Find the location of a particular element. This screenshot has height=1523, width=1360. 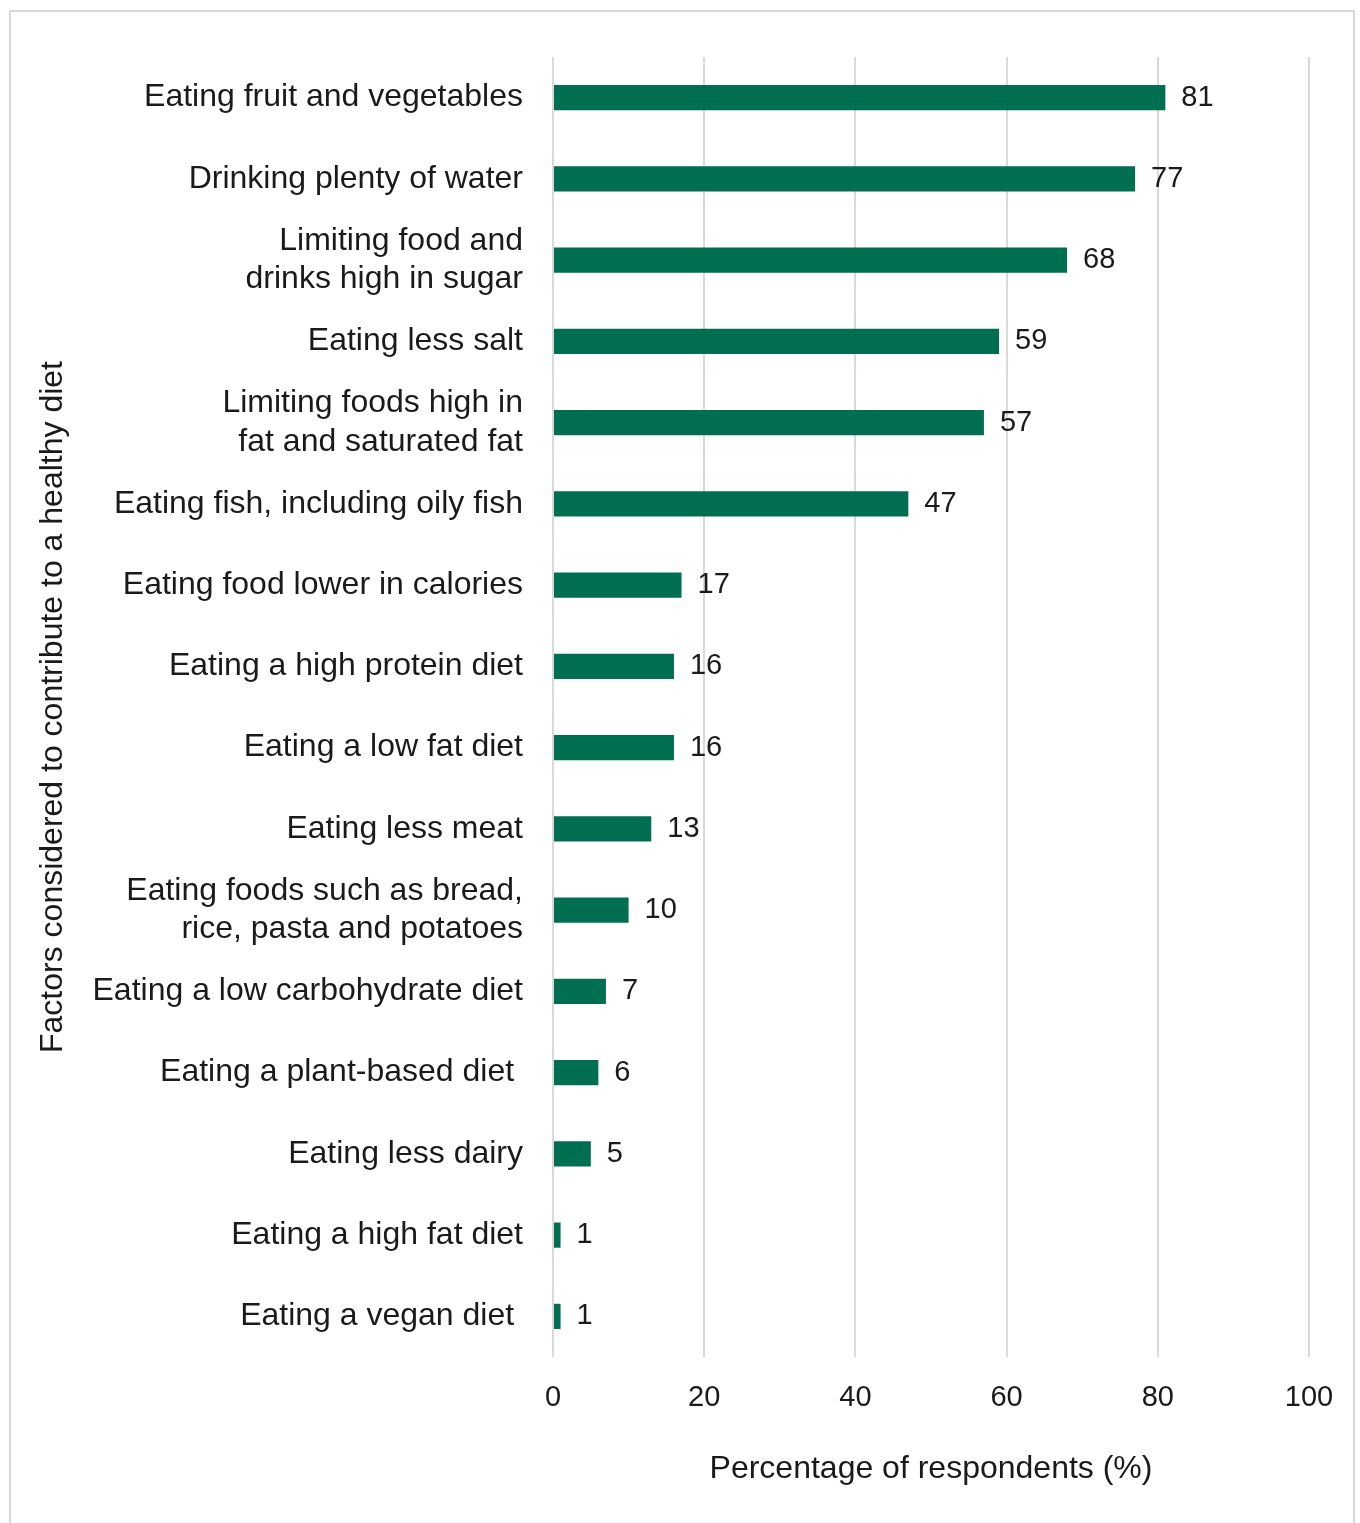

x-tick-label: 80 is located at coordinates (1157, 1396).